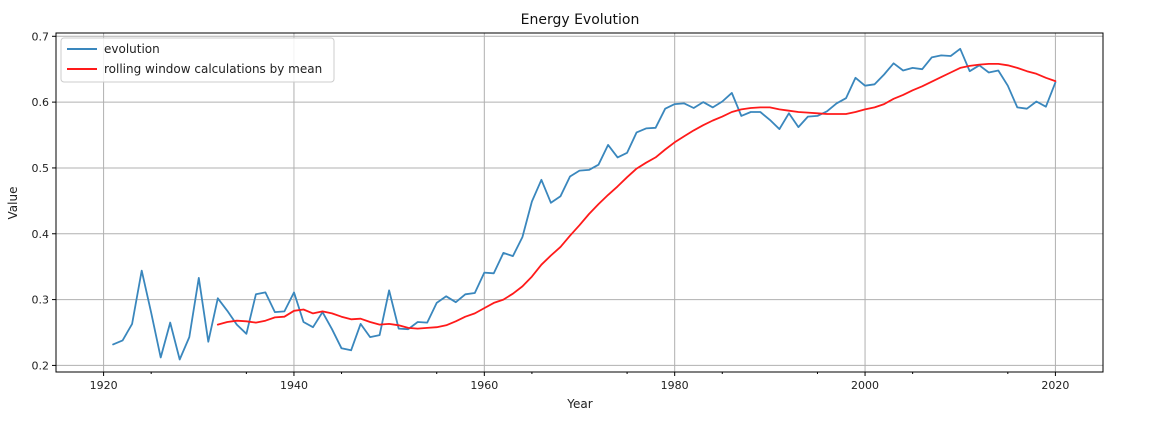 The width and height of the screenshot is (1152, 424). Describe the element at coordinates (13, 203) in the screenshot. I see `y-axis-label: Value` at that location.